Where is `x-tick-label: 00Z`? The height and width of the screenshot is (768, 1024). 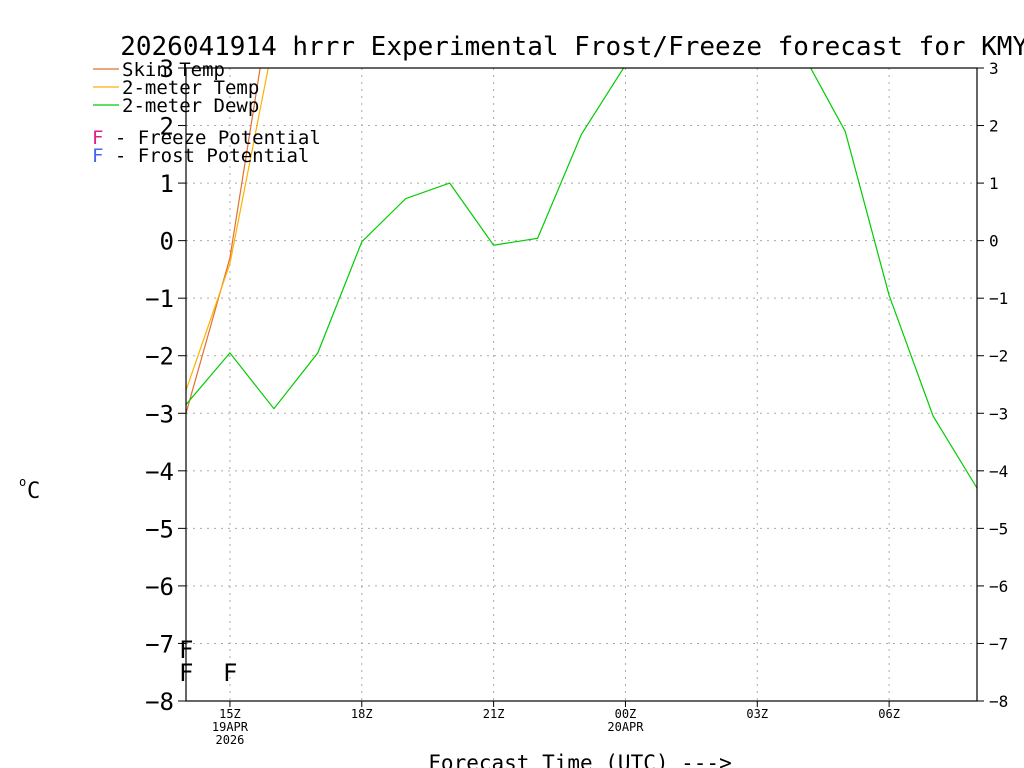 x-tick-label: 00Z is located at coordinates (626, 714).